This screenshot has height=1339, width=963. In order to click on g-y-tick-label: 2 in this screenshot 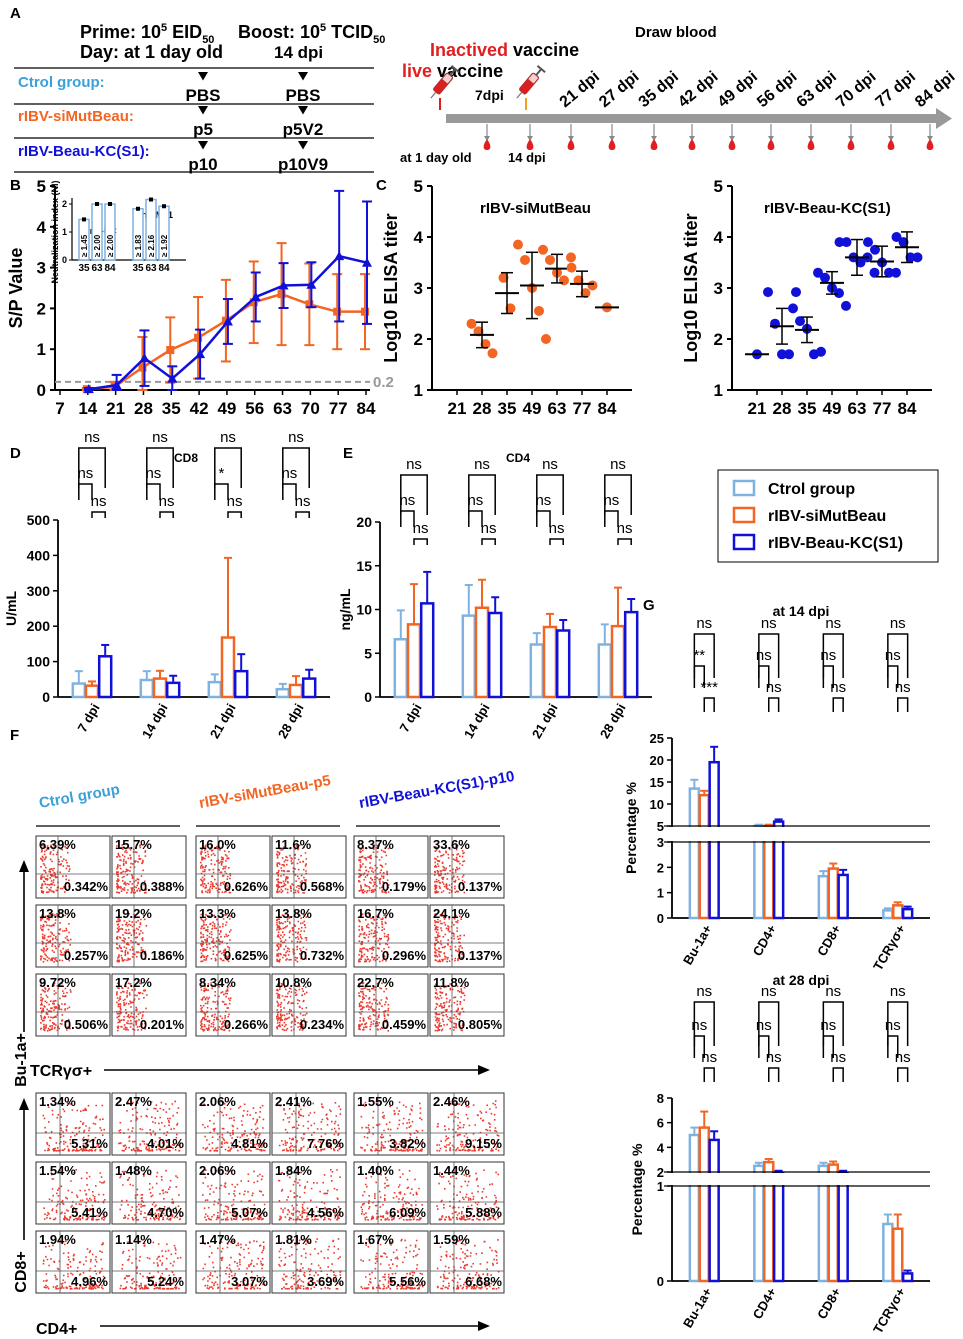, I will do `click(660, 867)`.